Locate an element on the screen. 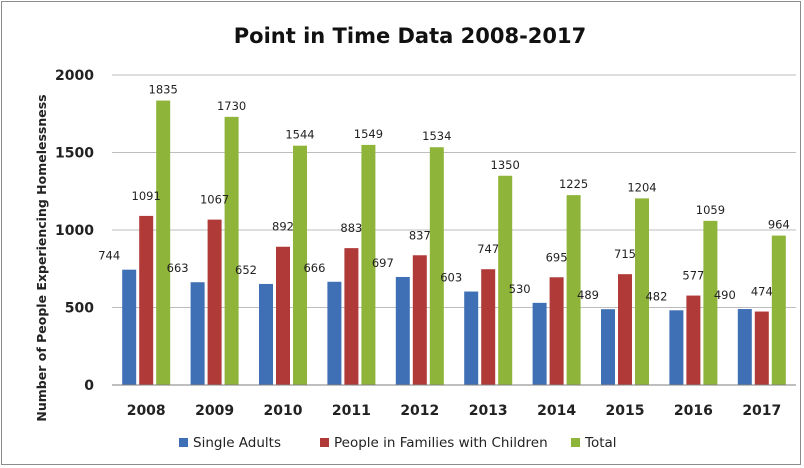 This screenshot has height=468, width=804. data-label: 482 is located at coordinates (656, 296).